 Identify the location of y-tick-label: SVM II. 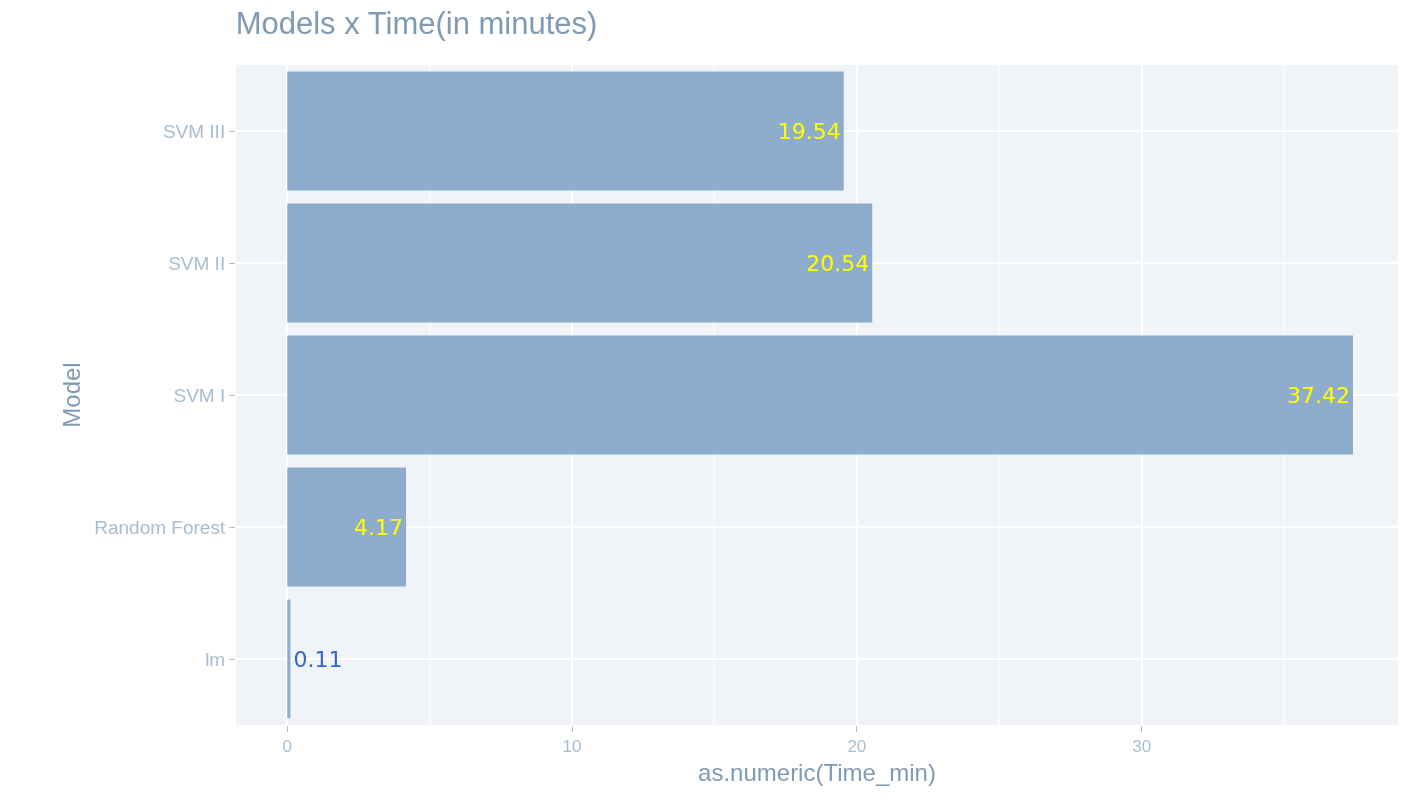
(197, 263).